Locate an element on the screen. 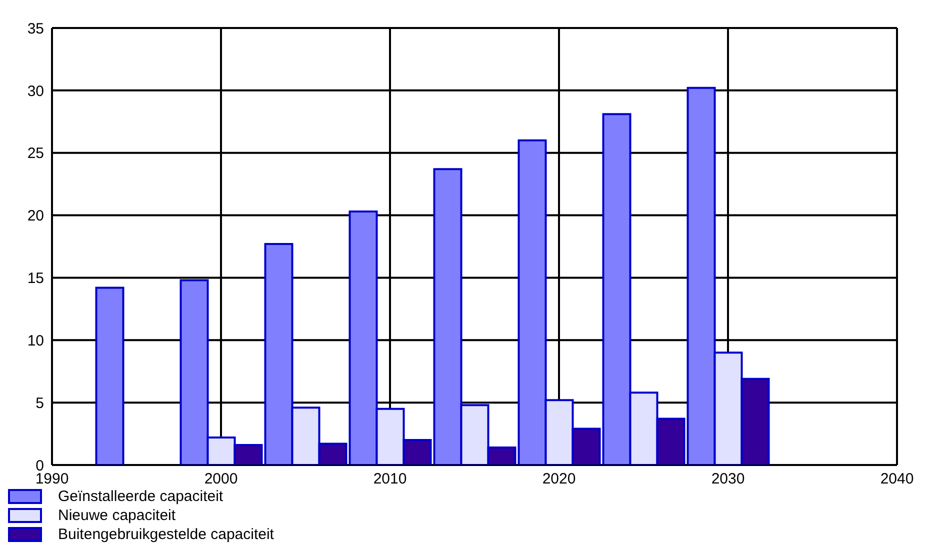 This screenshot has height=558, width=925. legend-label: Nieuwe capaciteit is located at coordinates (117, 515).